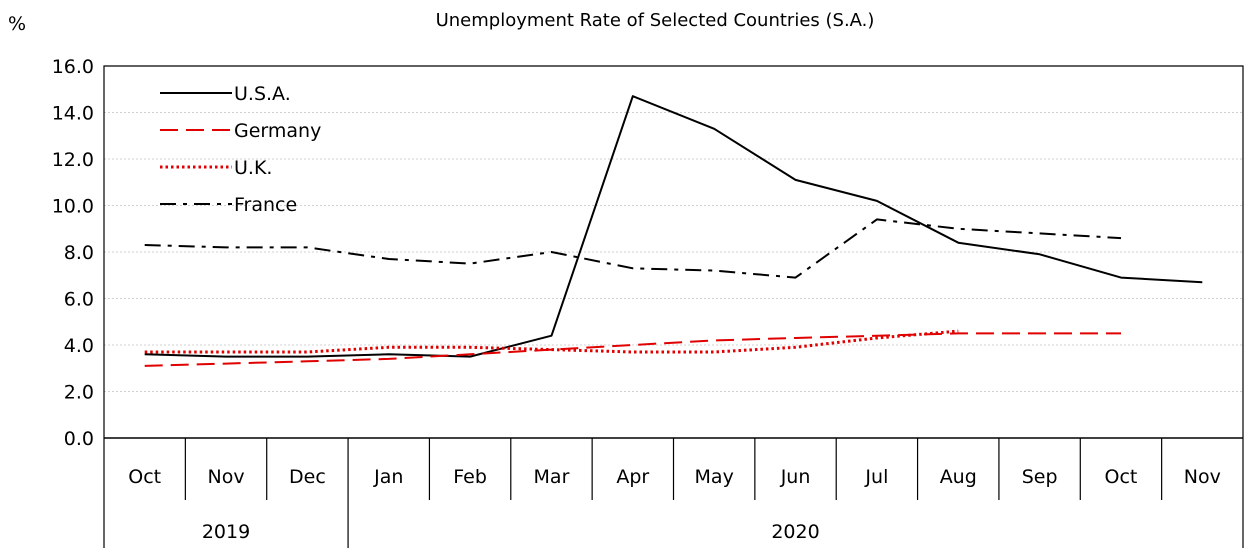 The image size is (1245, 548). I want to click on x-tick-label: Jan, so click(388, 477).